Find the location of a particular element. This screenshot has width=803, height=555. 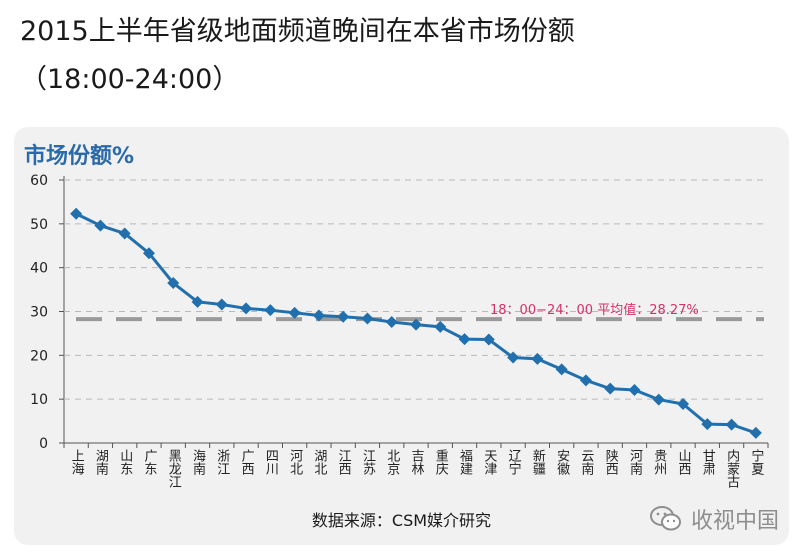

x-tick-label: 四川 is located at coordinates (271, 462).